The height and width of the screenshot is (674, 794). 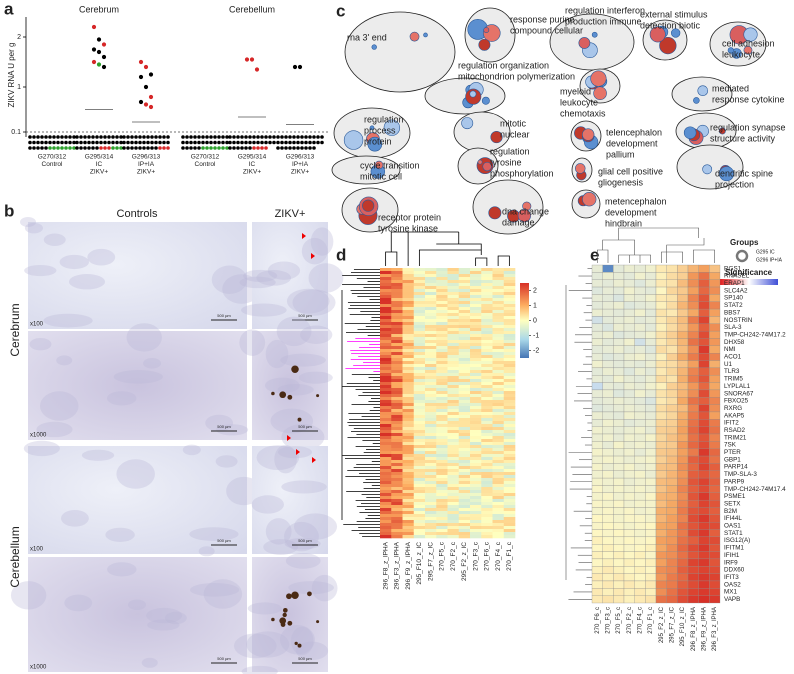 I want to click on heatmap-image, so click(x=448, y=403).